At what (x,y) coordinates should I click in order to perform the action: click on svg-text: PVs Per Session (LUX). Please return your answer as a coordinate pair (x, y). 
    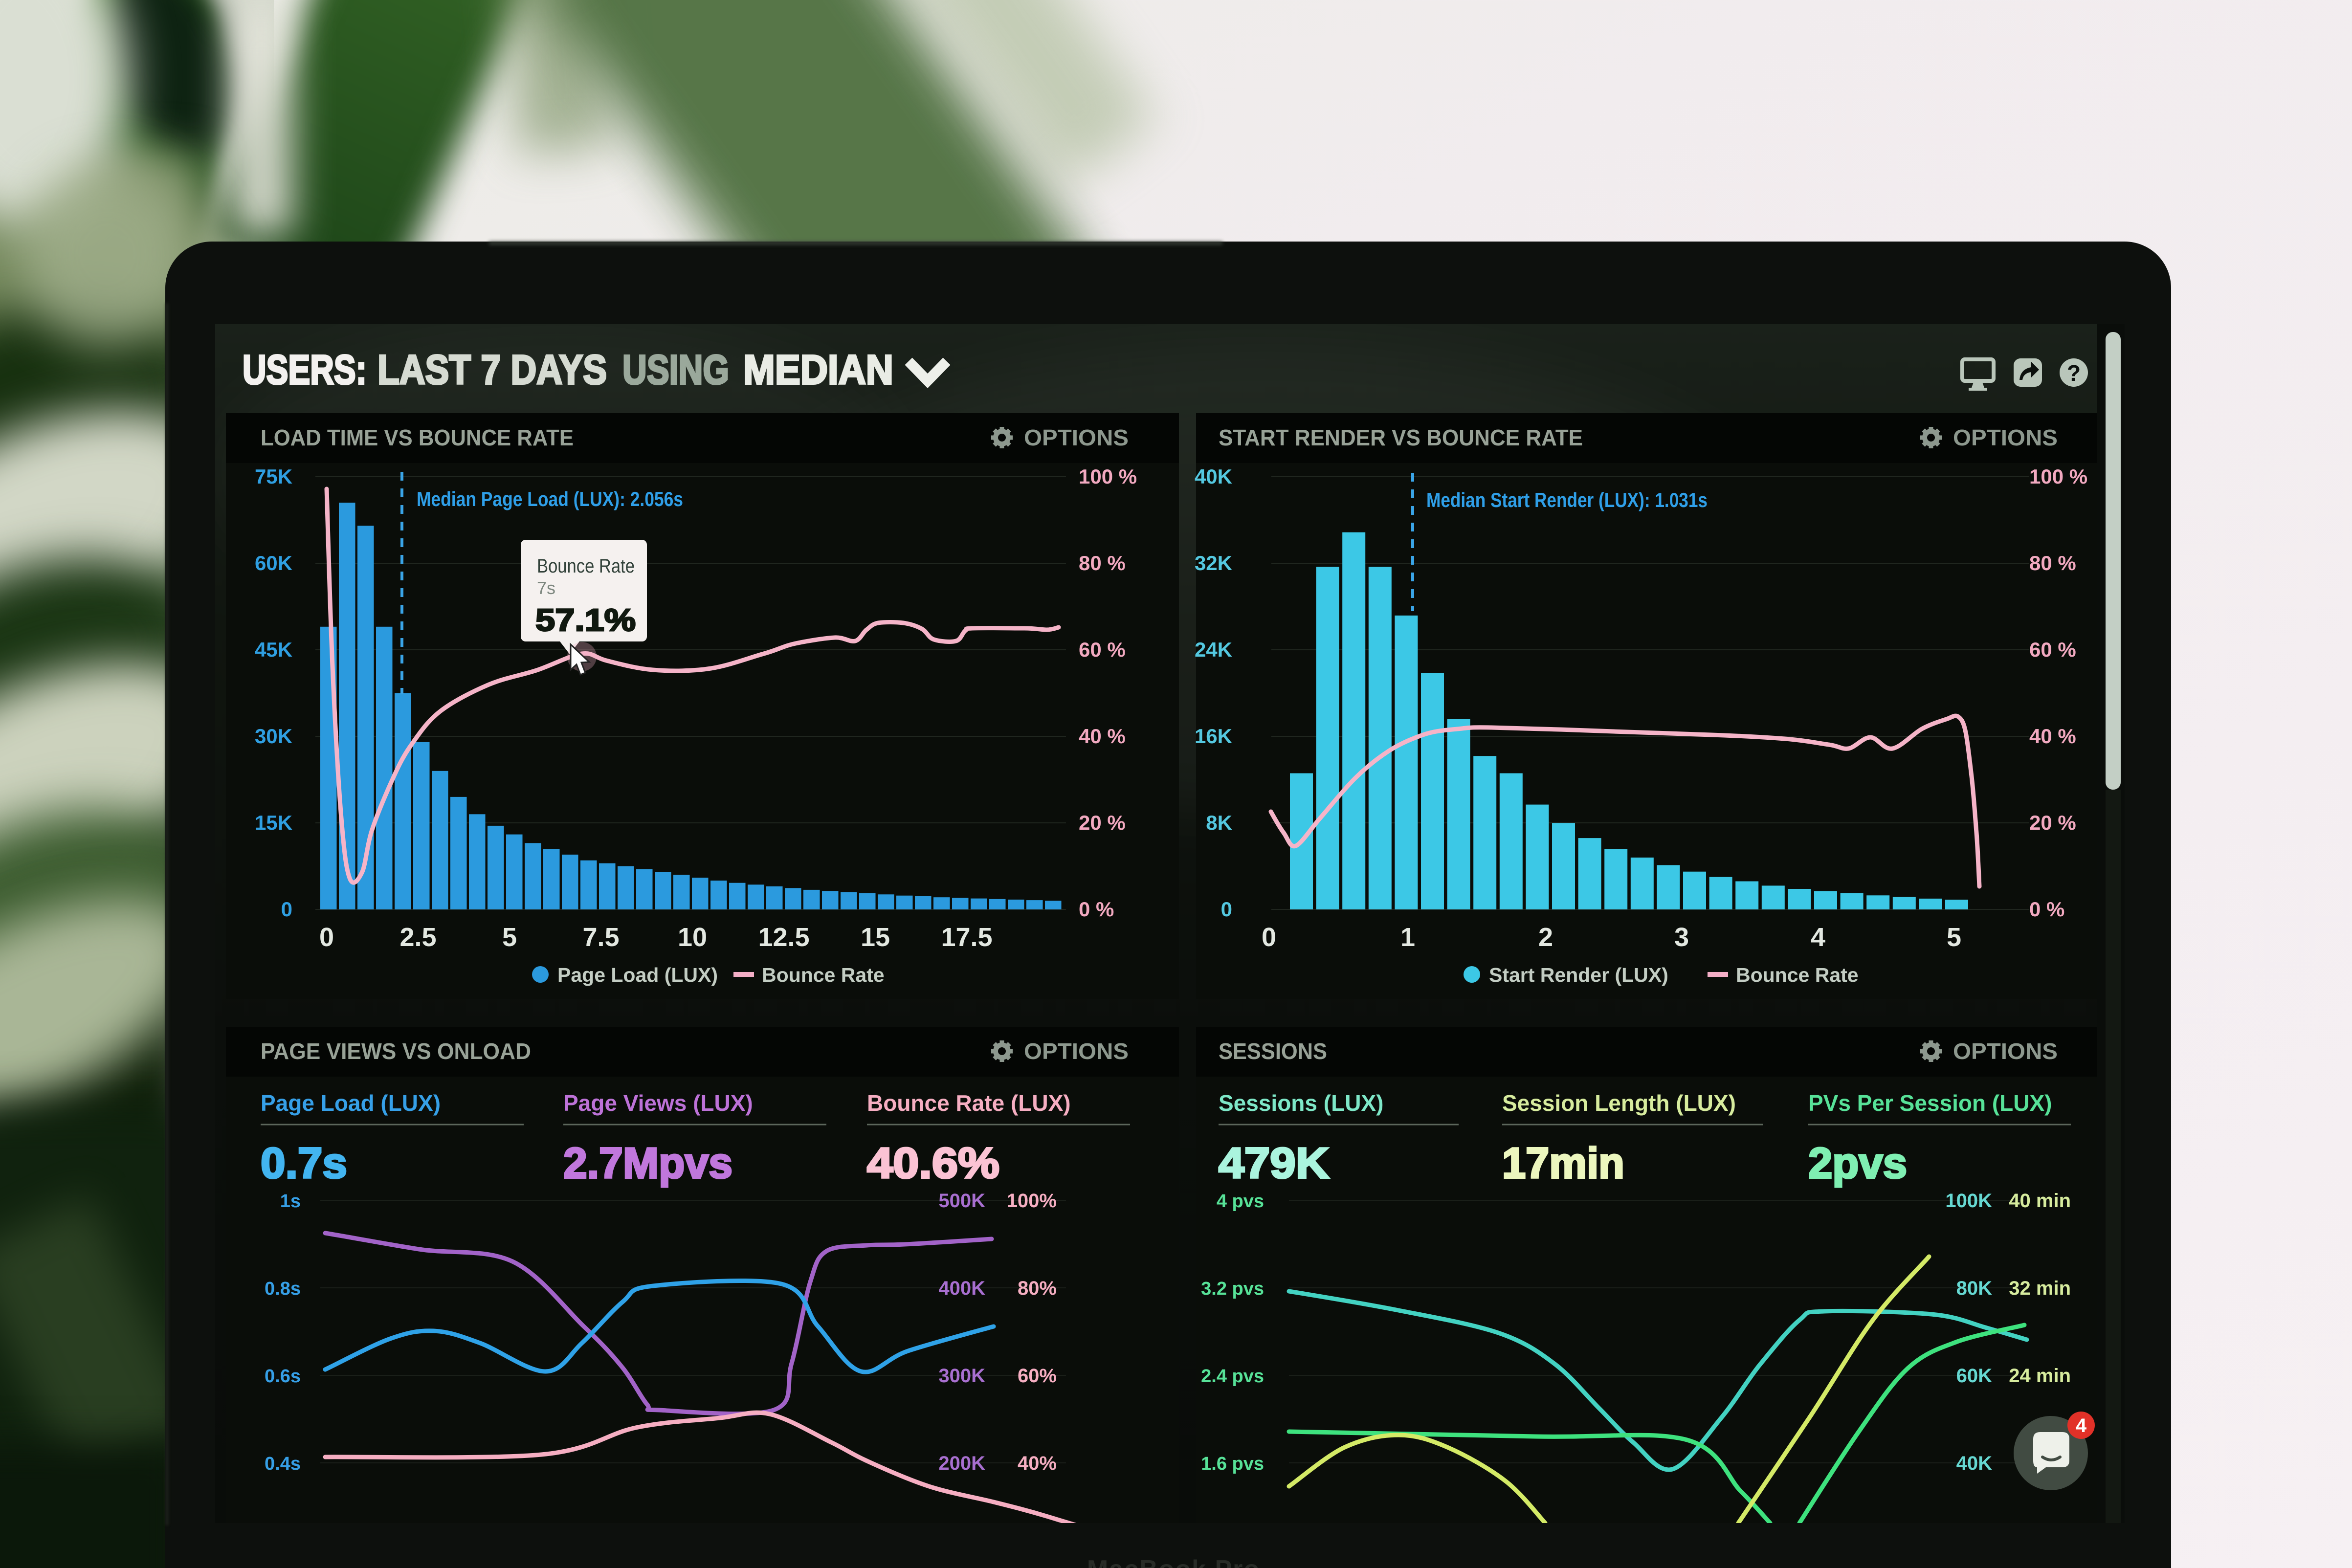
    Looking at the image, I should click on (1930, 1103).